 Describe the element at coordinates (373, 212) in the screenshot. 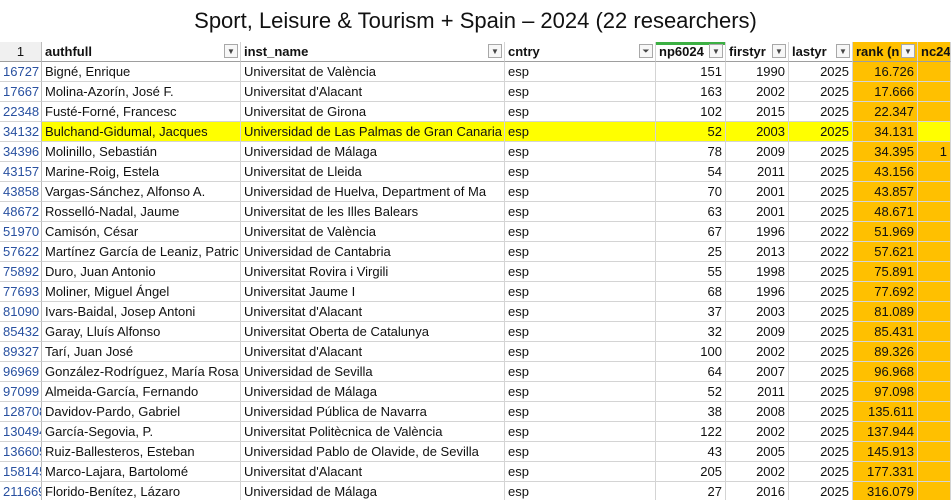

I see `cell-inst-name: Universitat de les Illes Balears` at that location.